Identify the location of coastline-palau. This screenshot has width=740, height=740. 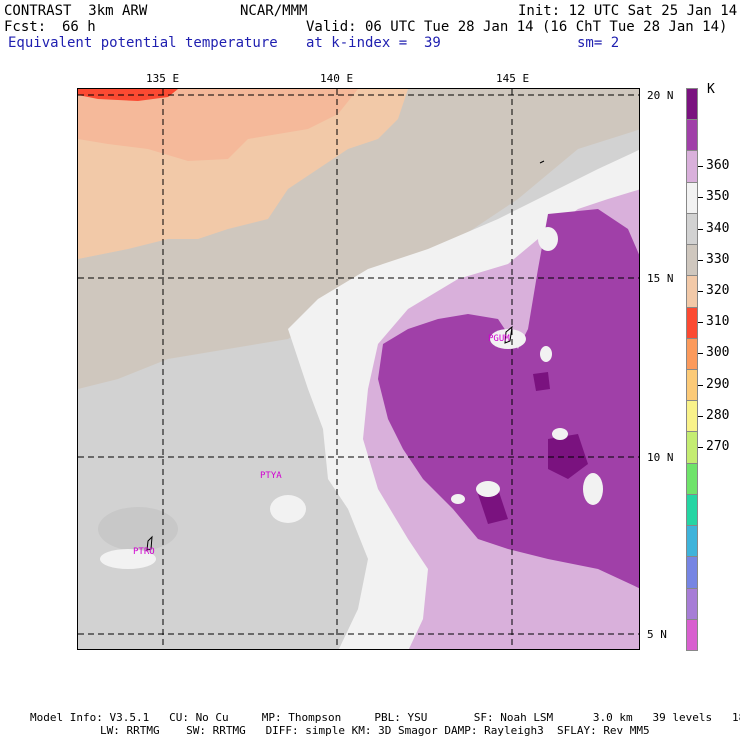
(149, 543).